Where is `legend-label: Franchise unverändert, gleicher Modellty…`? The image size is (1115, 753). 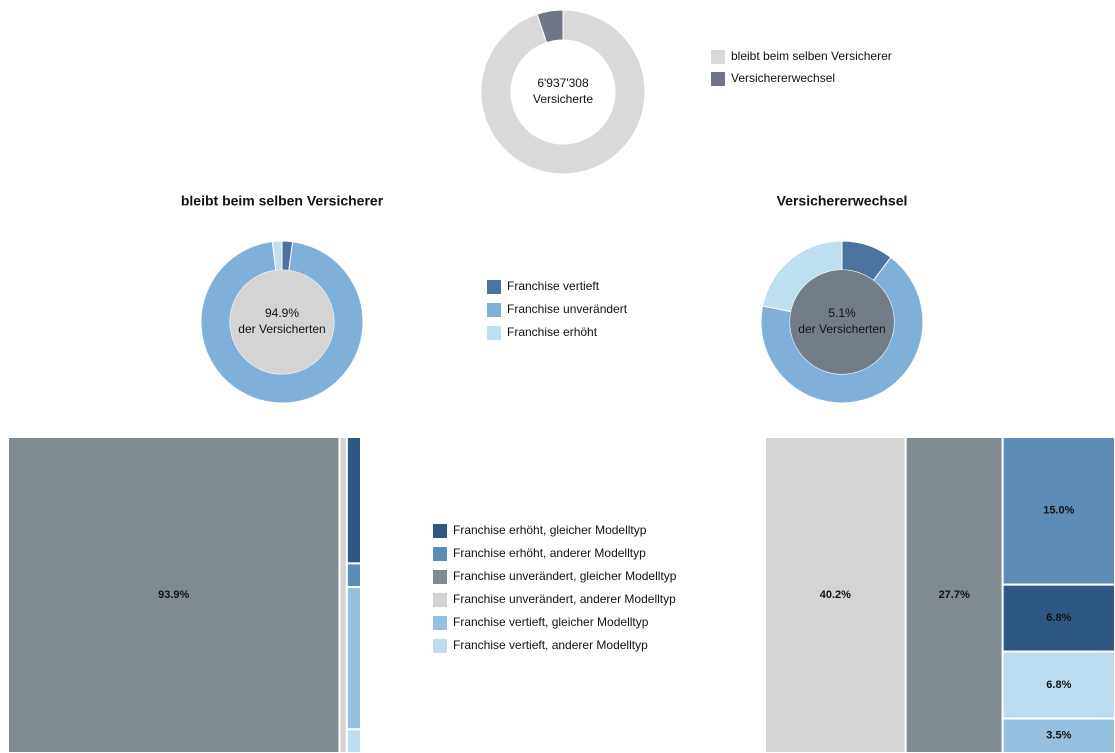 legend-label: Franchise unverändert, gleicher Modellty… is located at coordinates (565, 576).